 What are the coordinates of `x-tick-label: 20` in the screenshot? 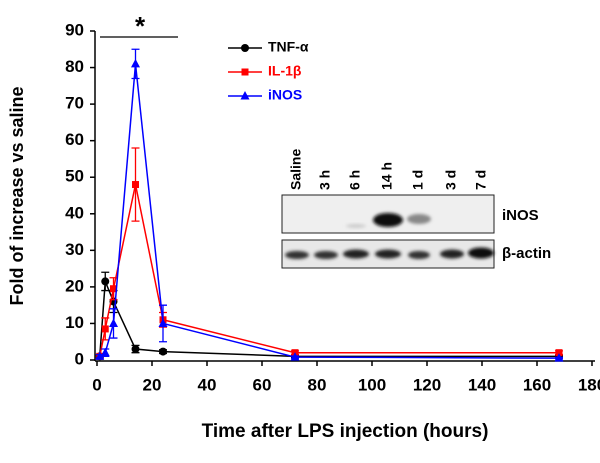 It's located at (152, 384).